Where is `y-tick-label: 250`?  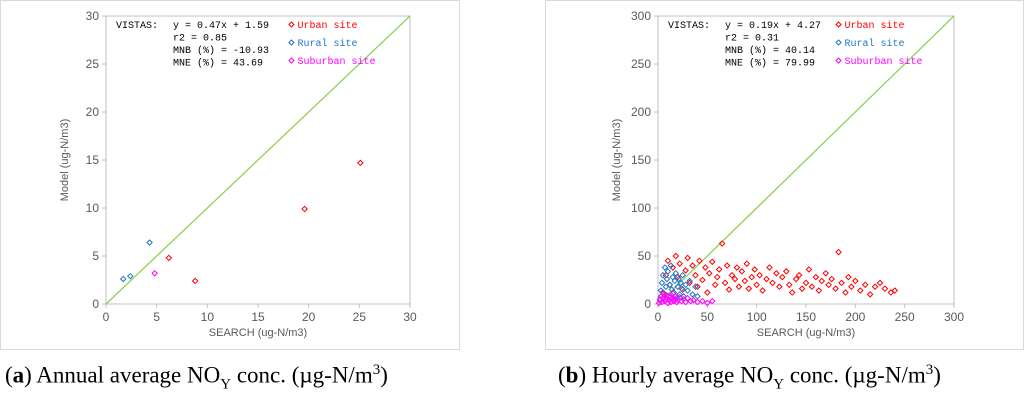 y-tick-label: 250 is located at coordinates (641, 64).